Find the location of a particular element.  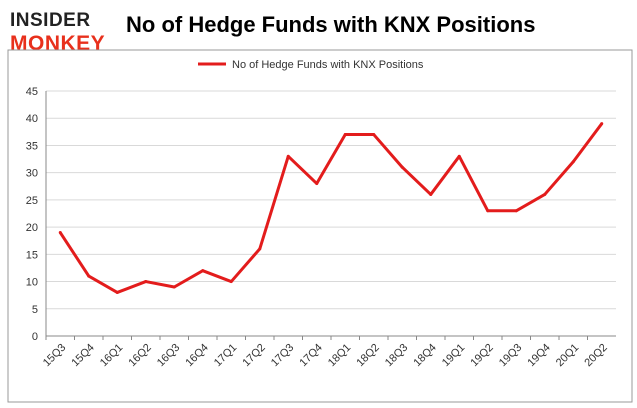

x-tick-label: 18Q1 is located at coordinates (340, 356).